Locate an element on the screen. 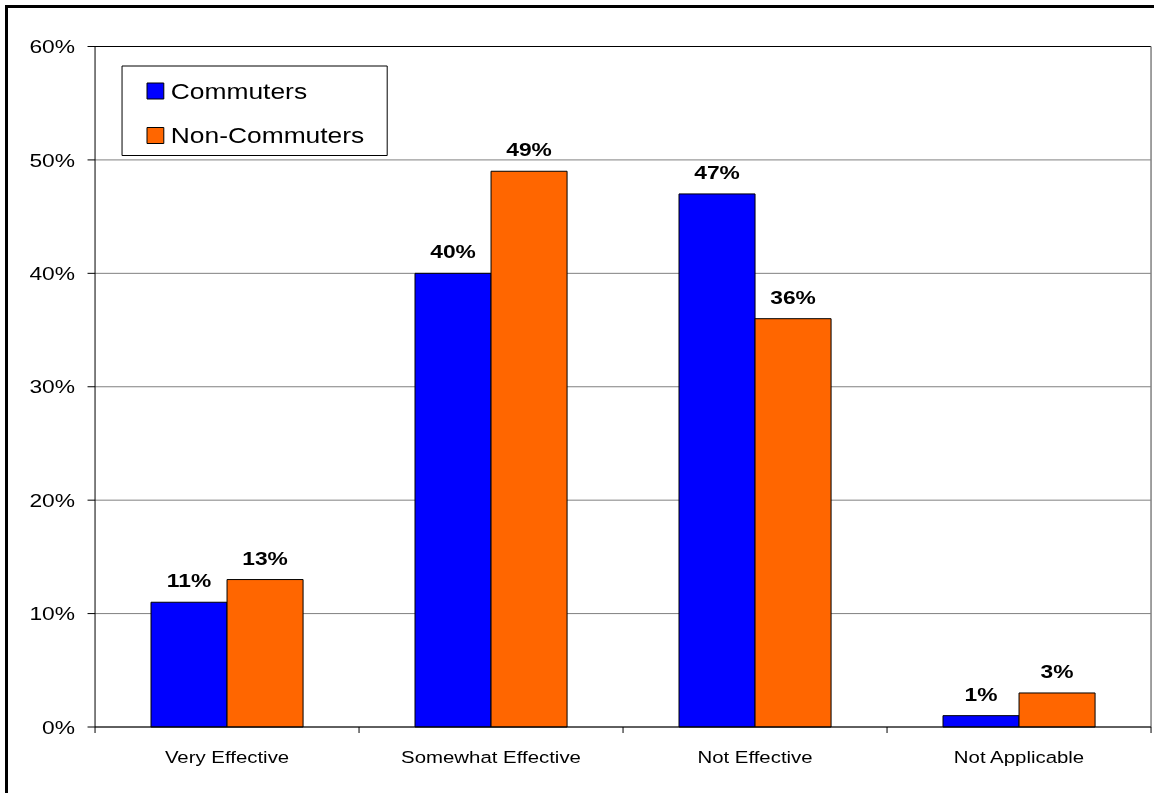  x-tick-label: Somewhat Effective is located at coordinates (491, 757).